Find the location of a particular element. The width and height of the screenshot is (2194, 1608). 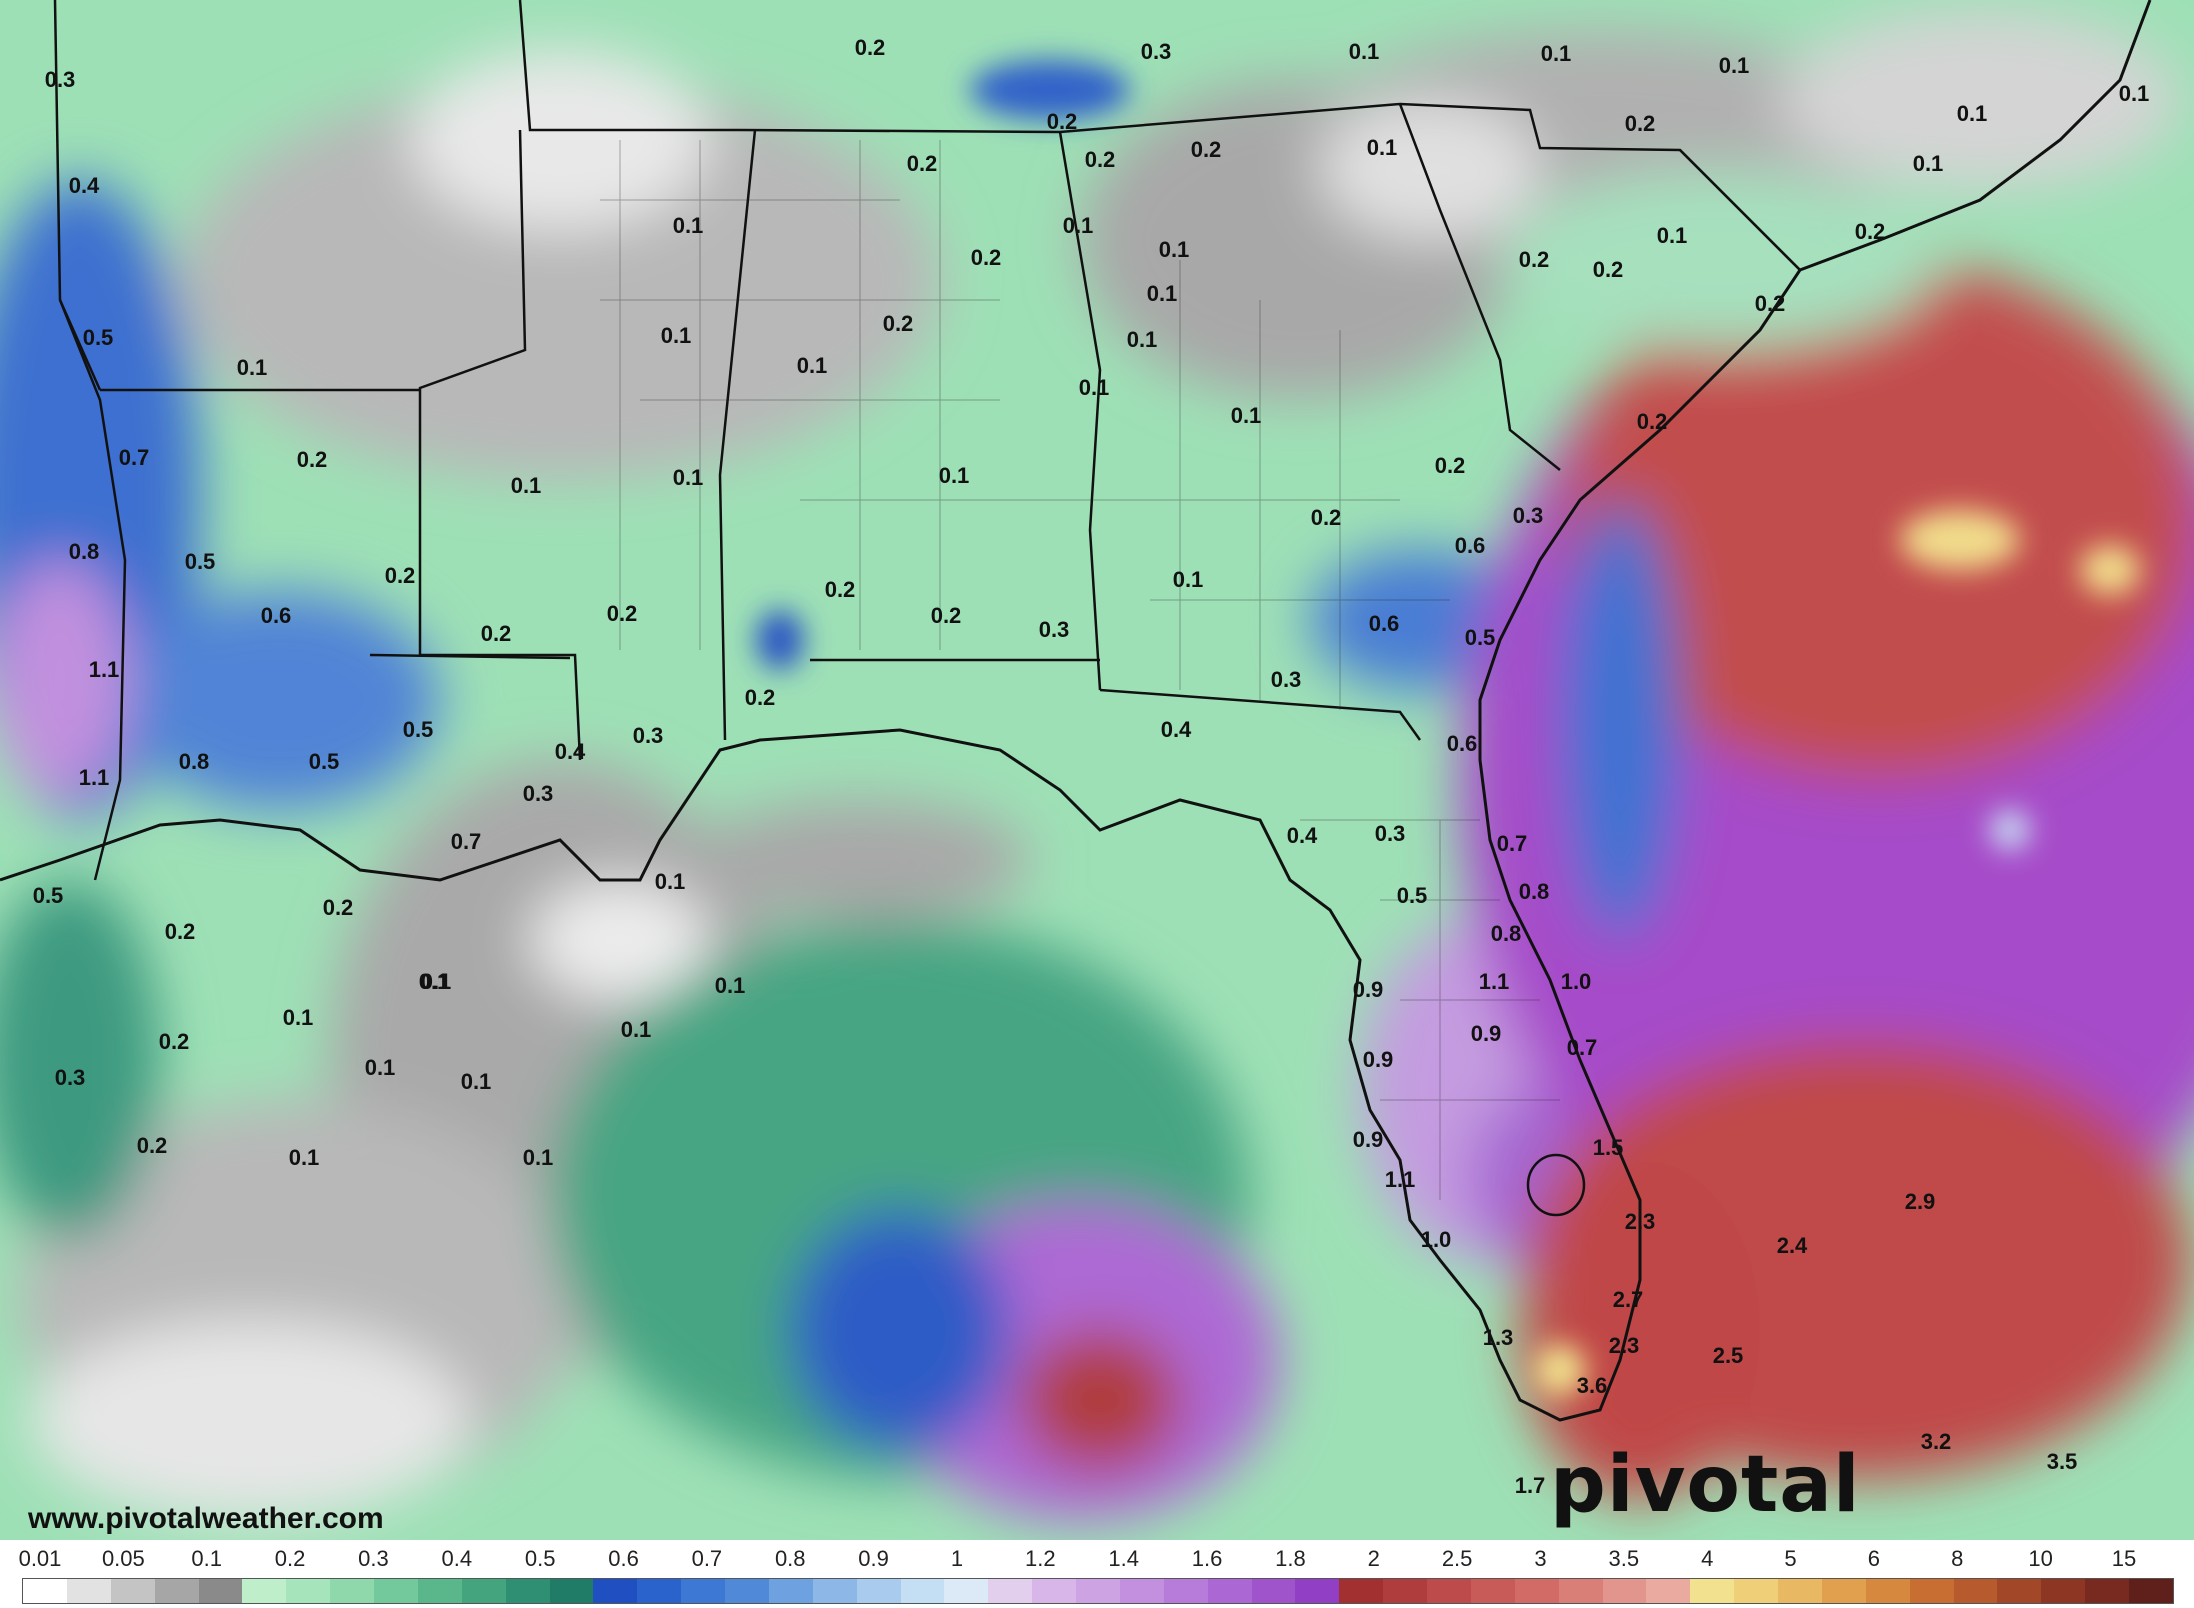

precip-value-label: 1.5 is located at coordinates (1608, 1147).